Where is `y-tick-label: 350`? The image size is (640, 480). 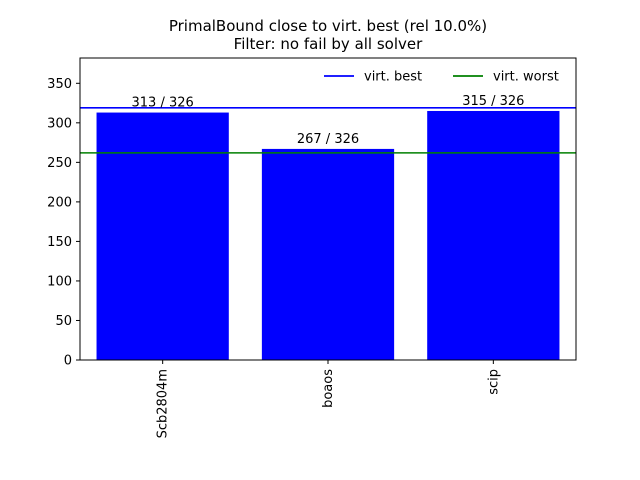 y-tick-label: 350 is located at coordinates (59, 84).